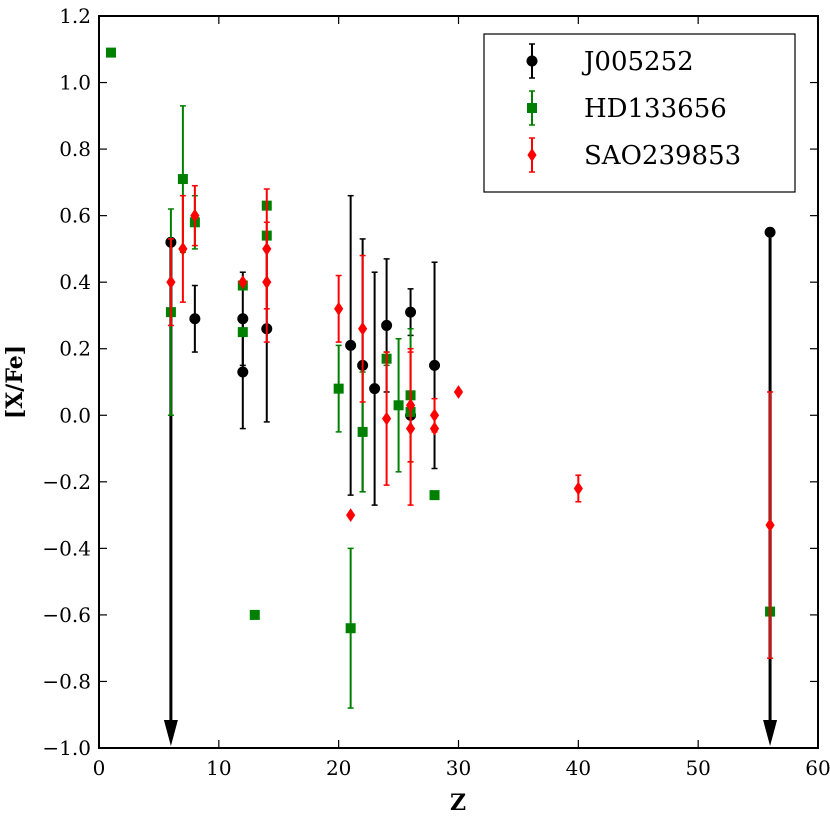 The image size is (830, 830). I want to click on y-tick-label: −0.8, so click(66, 681).